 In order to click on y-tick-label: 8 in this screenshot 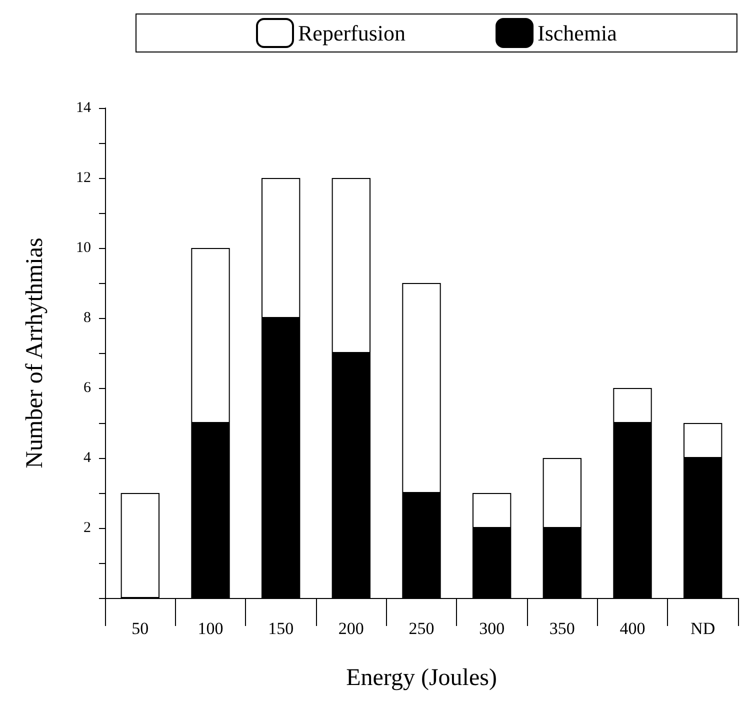, I will do `click(87, 318)`.